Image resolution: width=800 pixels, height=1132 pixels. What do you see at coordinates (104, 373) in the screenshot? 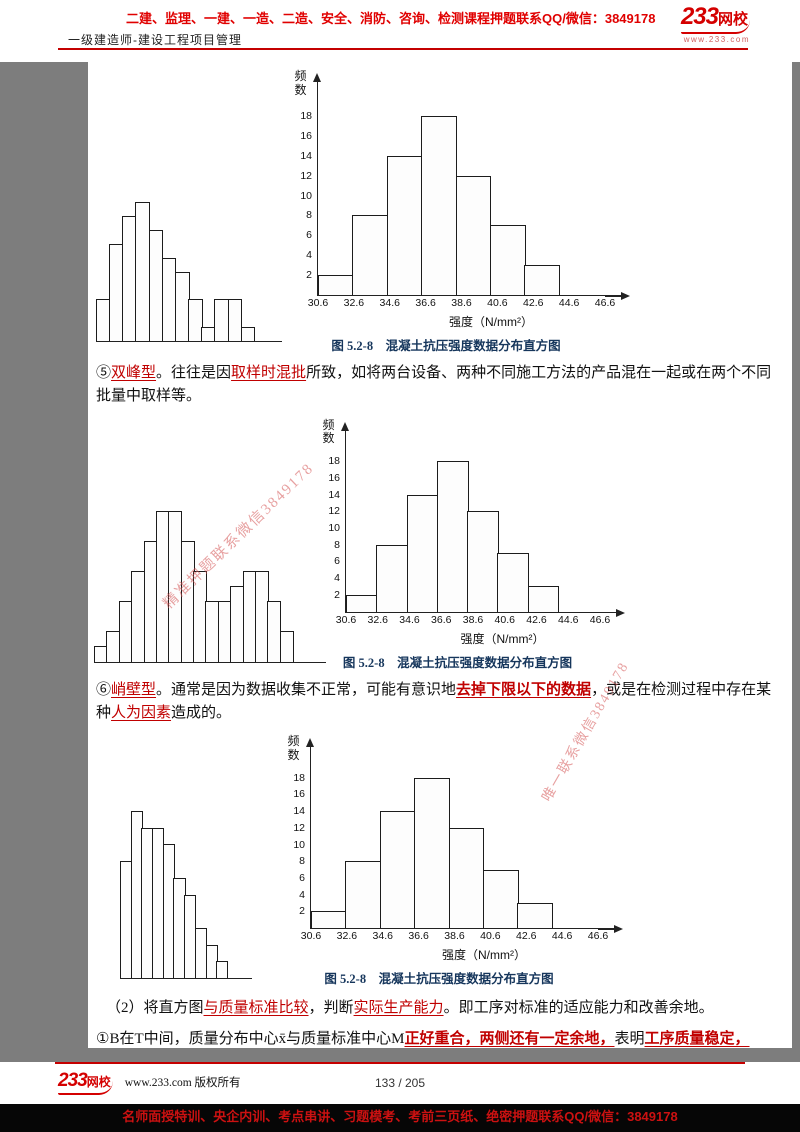
I see `list-marker: ⑤` at bounding box center [104, 373].